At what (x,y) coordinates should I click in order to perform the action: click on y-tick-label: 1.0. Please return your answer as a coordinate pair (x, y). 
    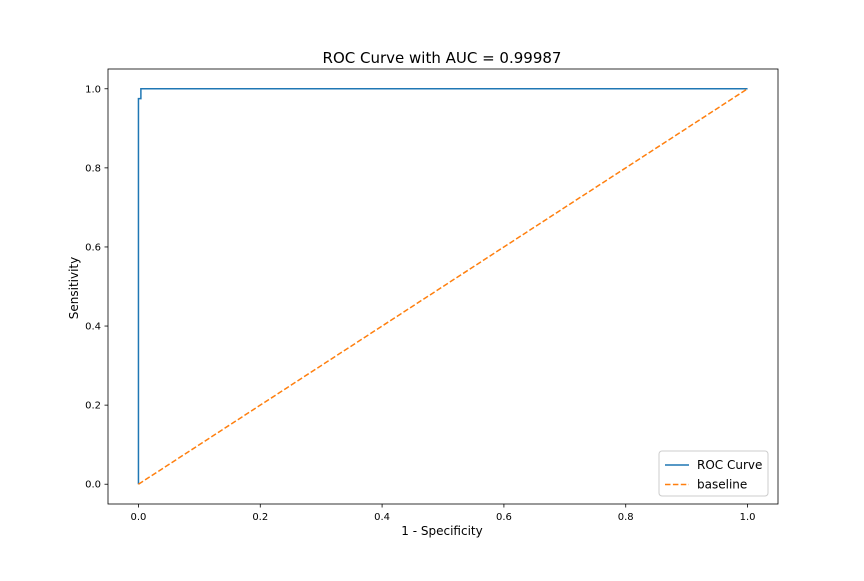
    Looking at the image, I should click on (93, 89).